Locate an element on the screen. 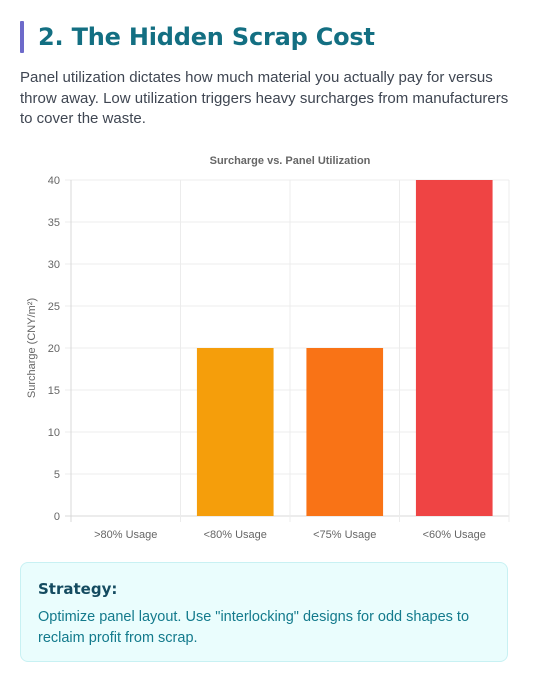 The height and width of the screenshot is (679, 534). y-tick-label: 10 is located at coordinates (54, 433).